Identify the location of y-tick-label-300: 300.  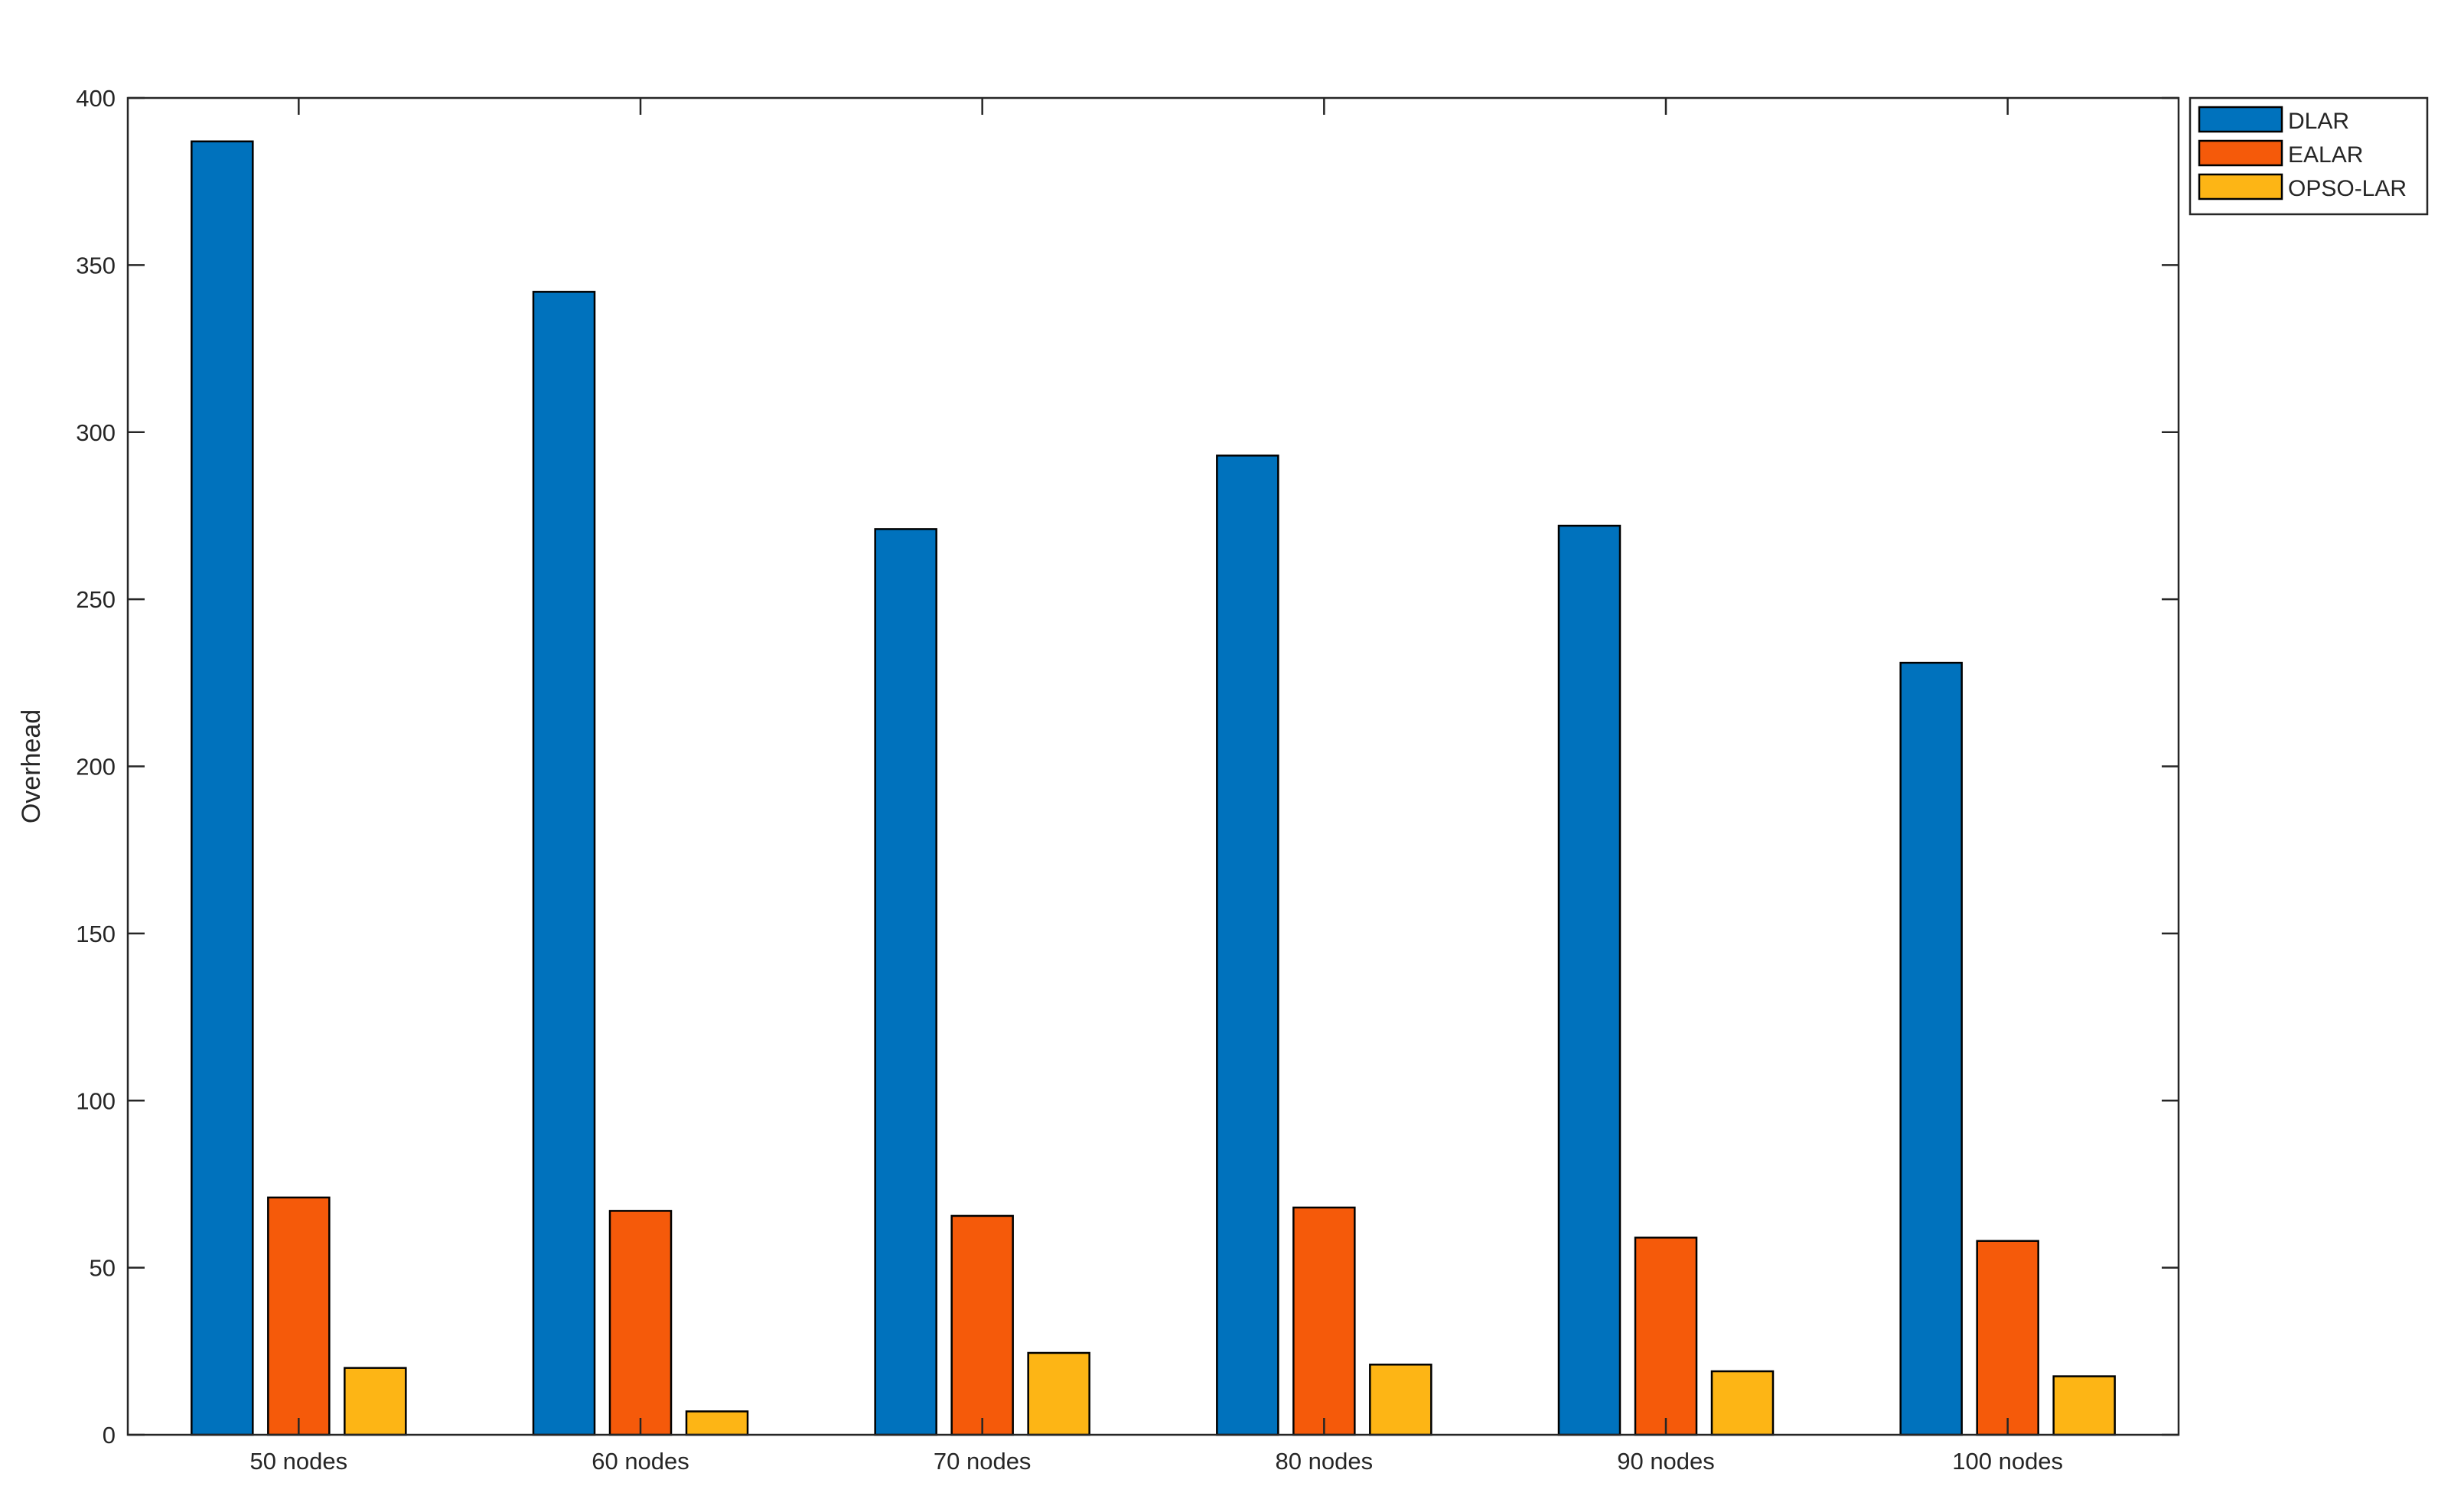
(96, 432).